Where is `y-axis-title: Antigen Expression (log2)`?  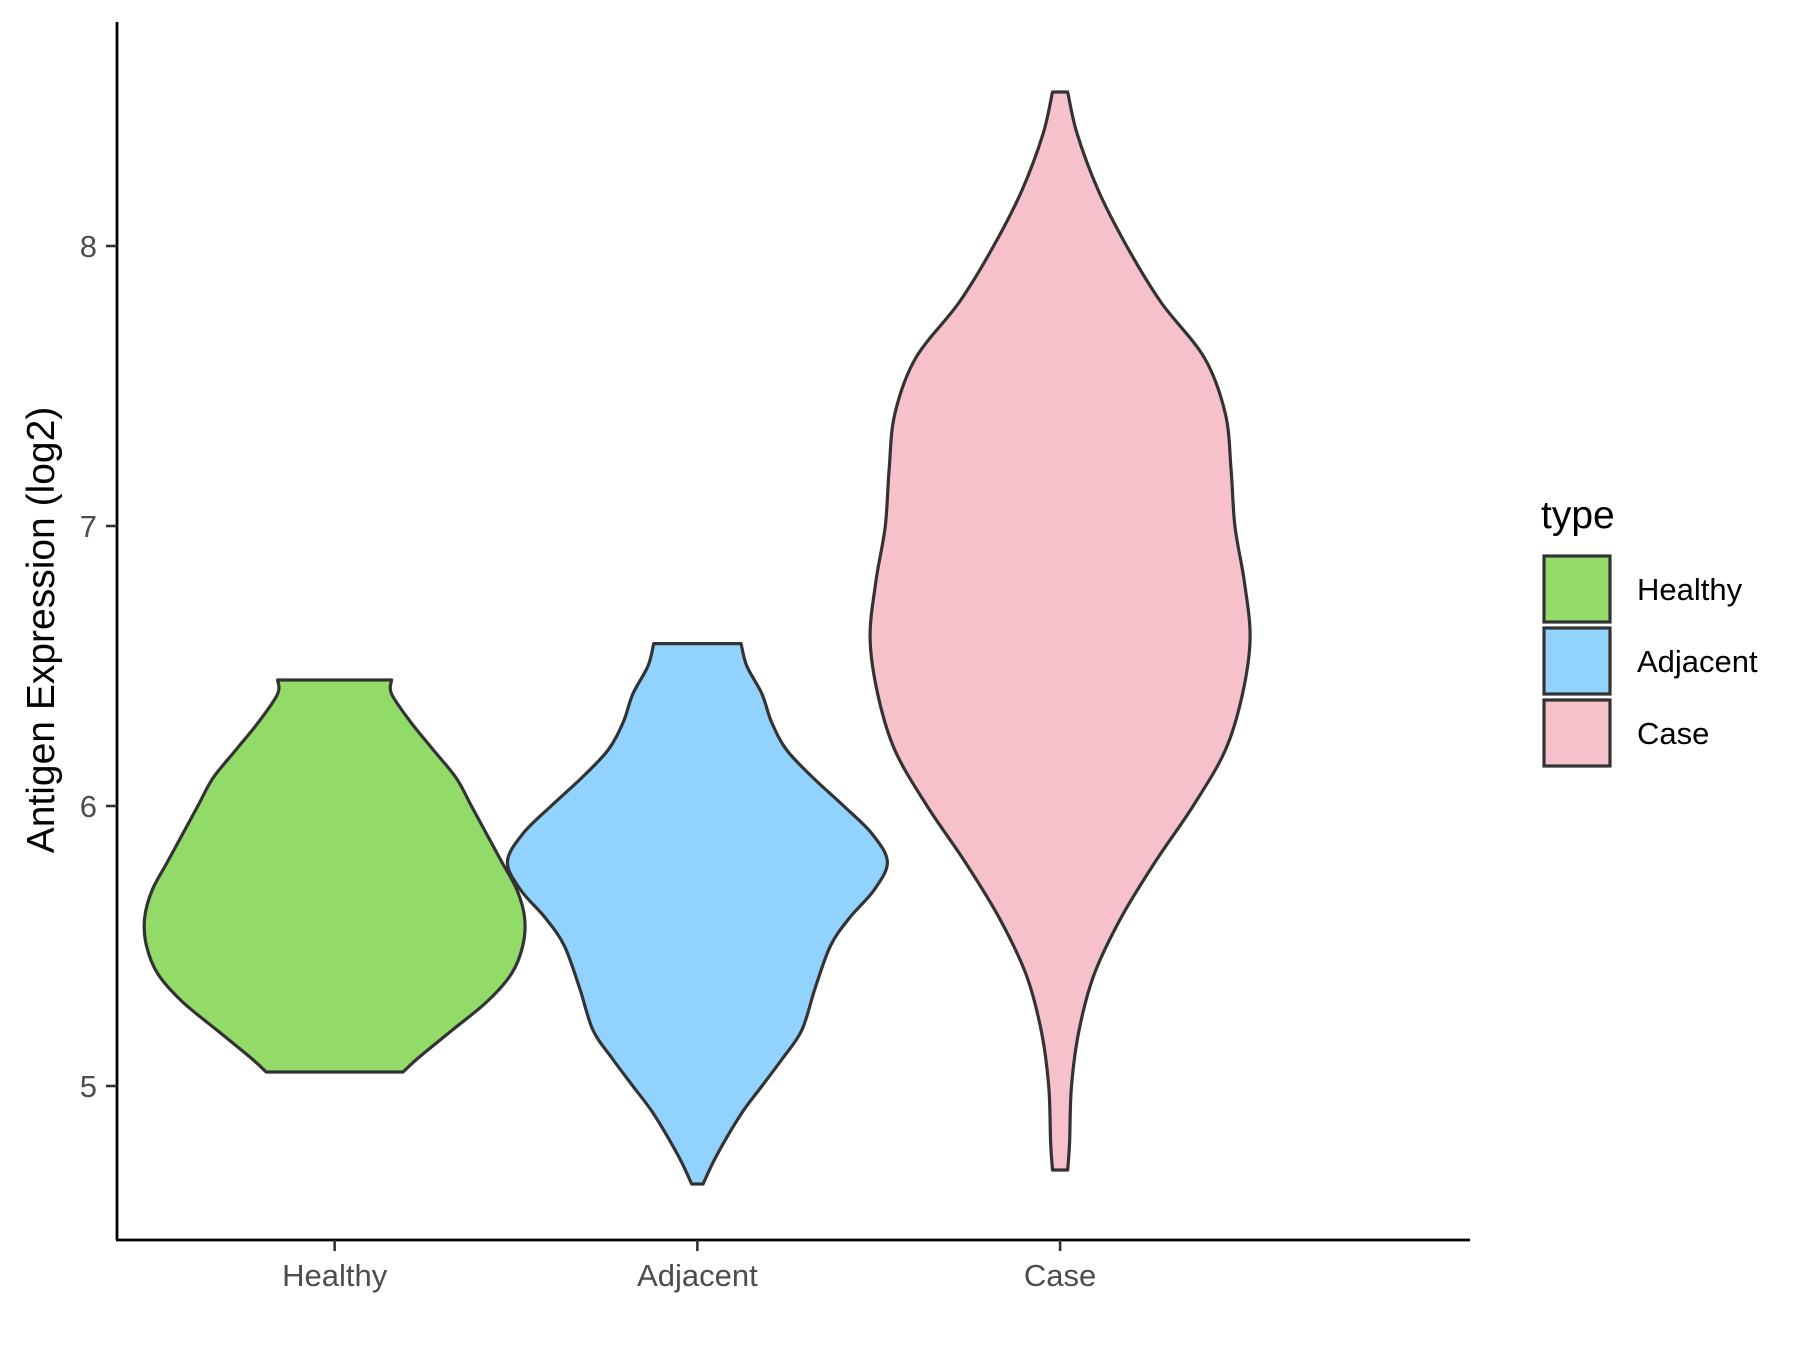 y-axis-title: Antigen Expression (log2) is located at coordinates (41, 630).